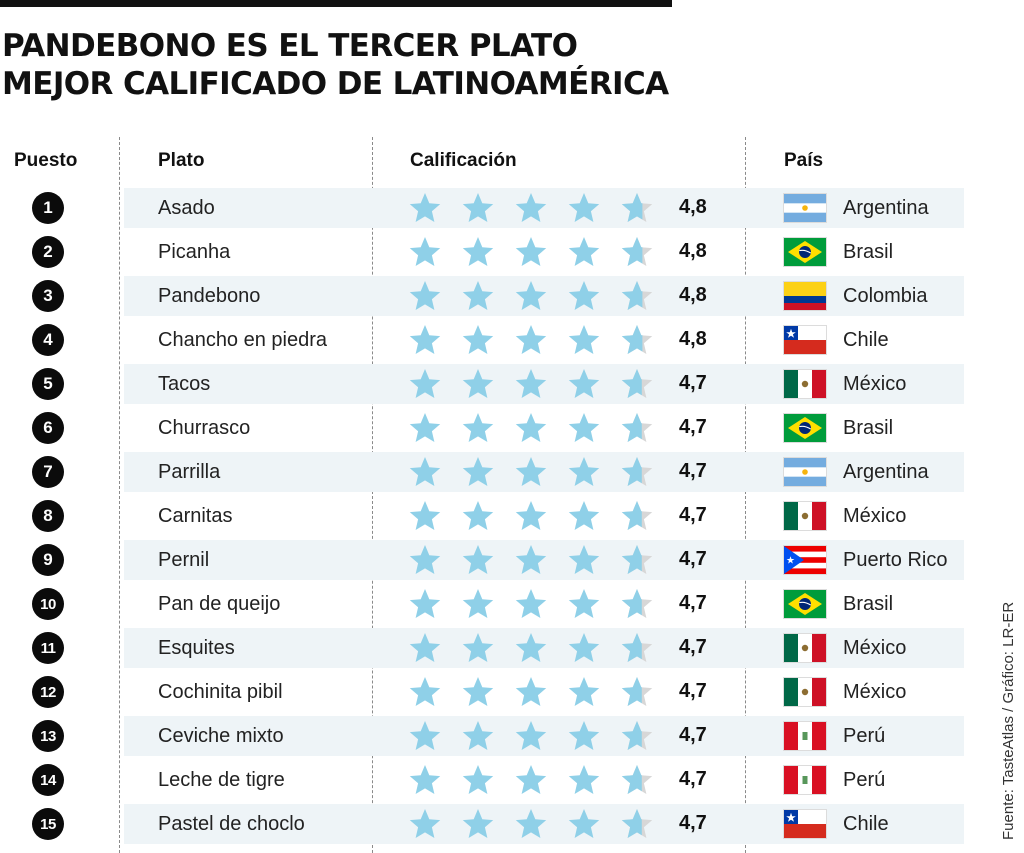 Image resolution: width=1024 pixels, height=853 pixels. Describe the element at coordinates (48, 780) in the screenshot. I see `rank-badge: 14` at that location.